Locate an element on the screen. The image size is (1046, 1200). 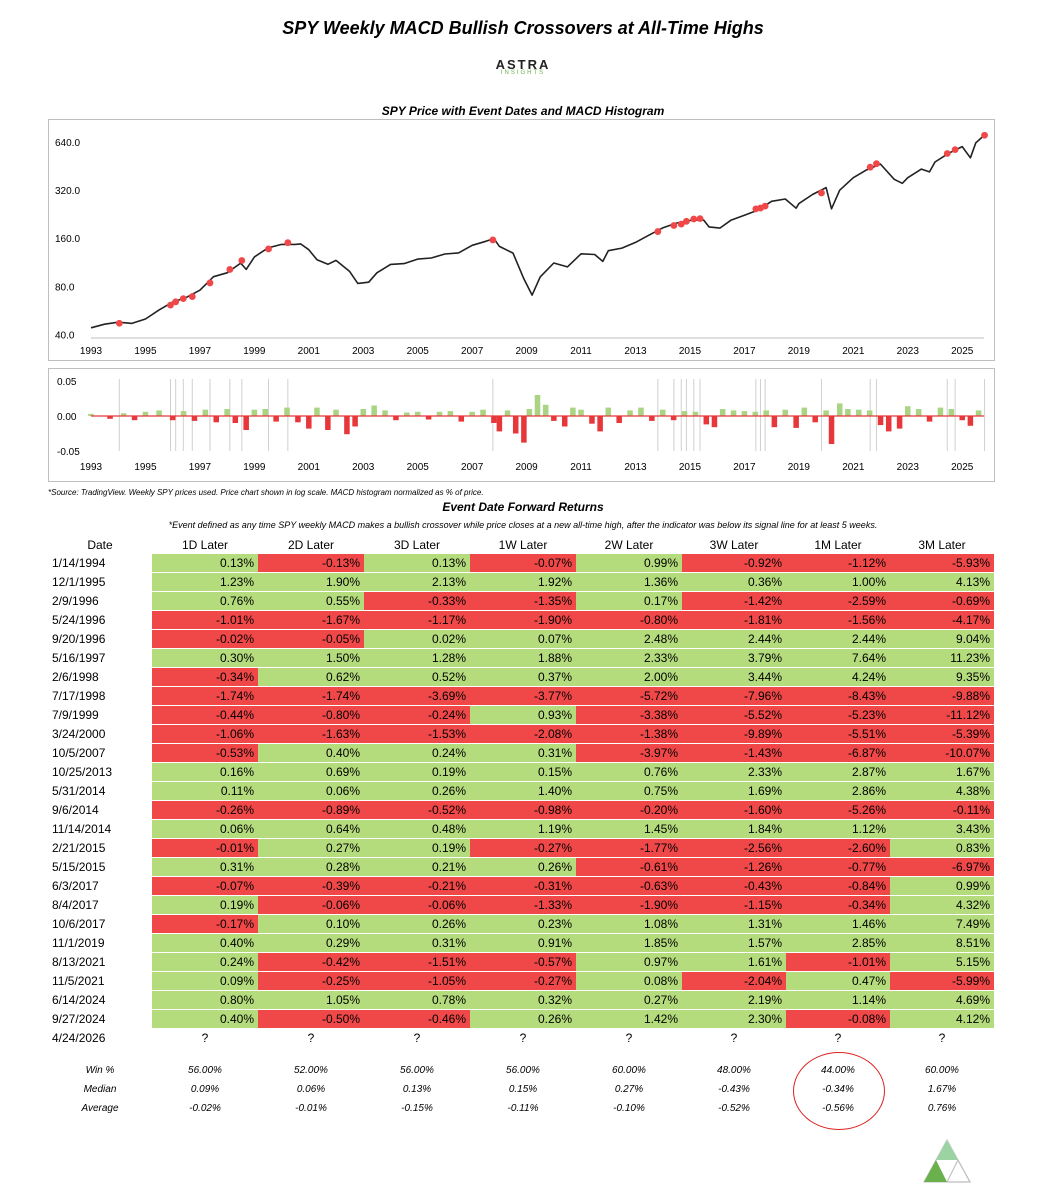
return-cell: -2.59% is located at coordinates (838, 601).